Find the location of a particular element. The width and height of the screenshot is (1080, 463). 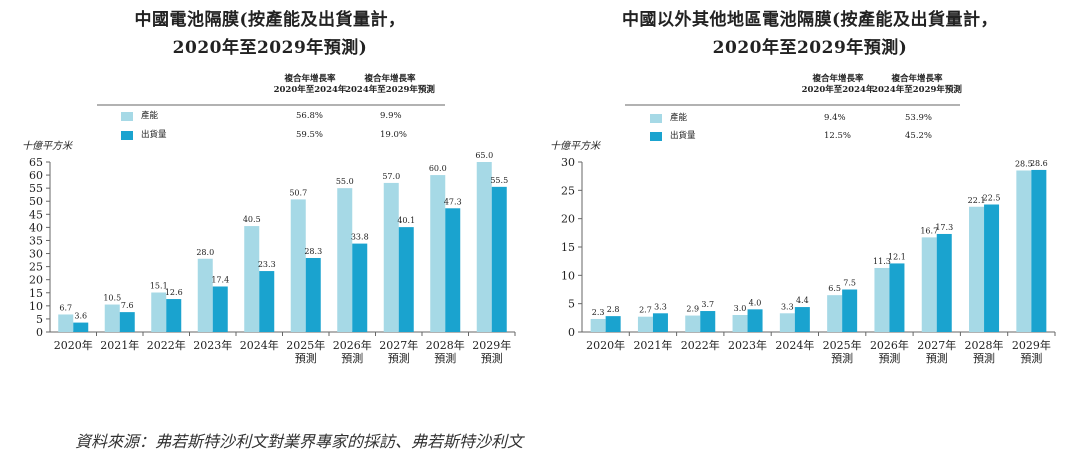

x-tick-label: 2022年 is located at coordinates (166, 345).